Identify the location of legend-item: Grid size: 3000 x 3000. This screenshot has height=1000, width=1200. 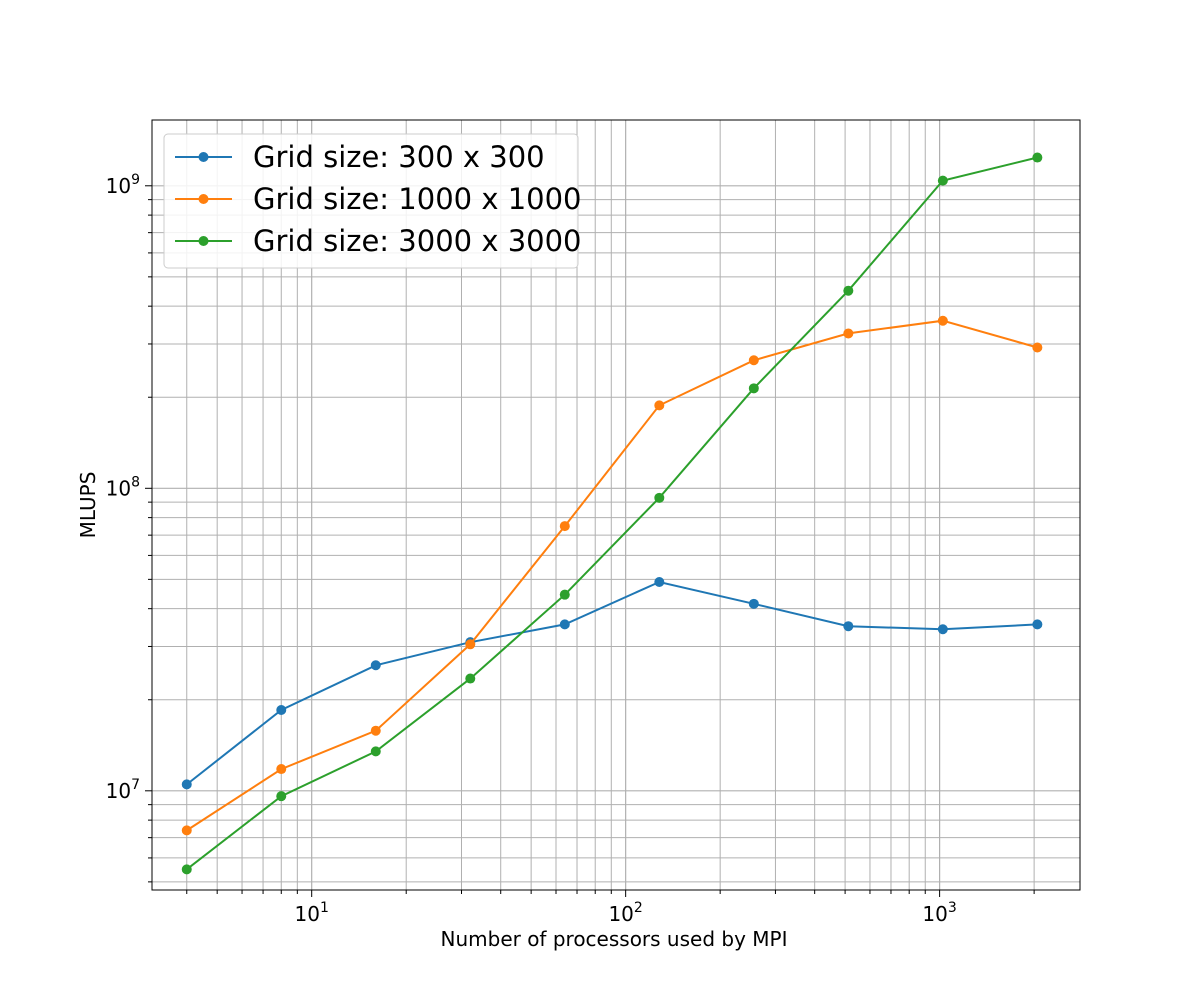
(378, 241).